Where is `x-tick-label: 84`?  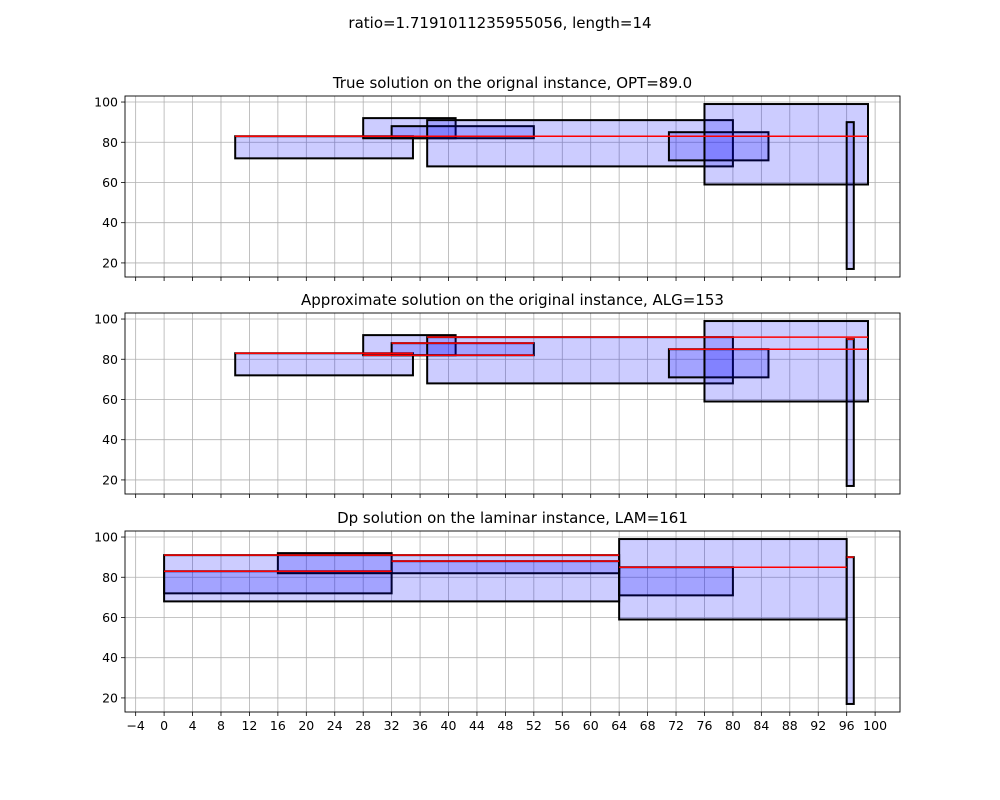
x-tick-label: 84 is located at coordinates (761, 725).